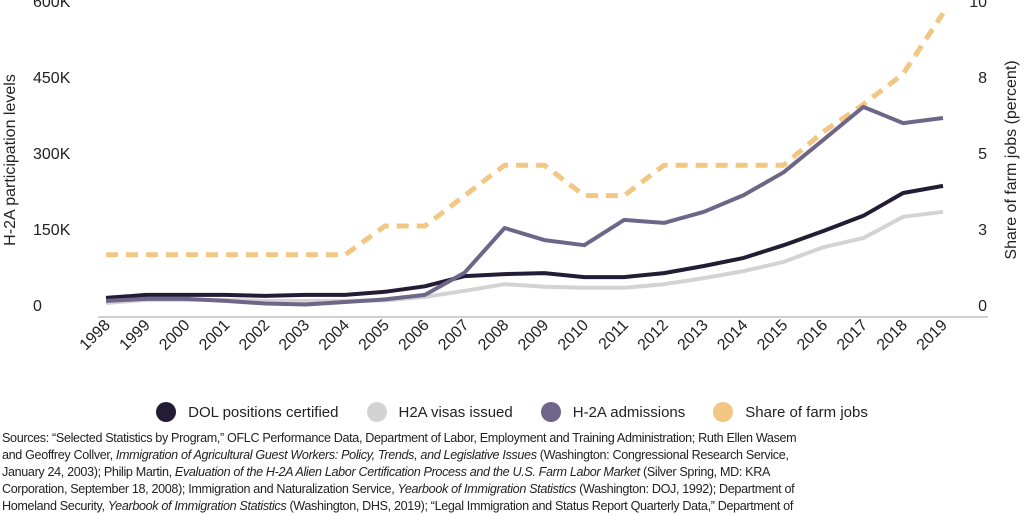 This screenshot has width=1024, height=515. I want to click on series-line-h2a-visas-issued, so click(524, 257).